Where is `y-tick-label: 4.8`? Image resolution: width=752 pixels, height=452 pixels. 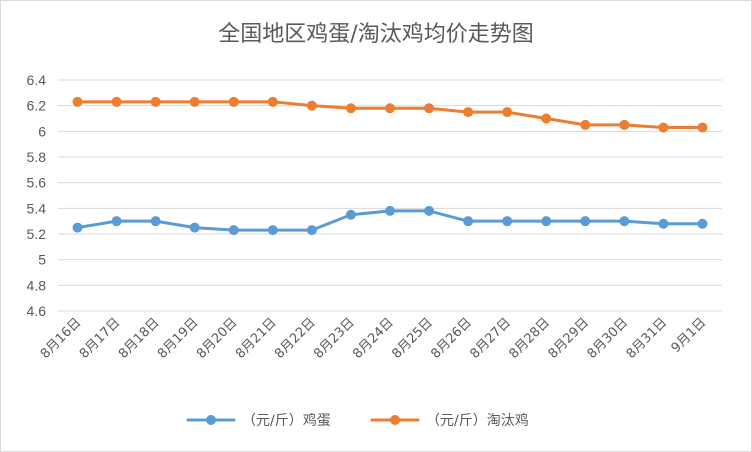 y-tick-label: 4.8 is located at coordinates (37, 285).